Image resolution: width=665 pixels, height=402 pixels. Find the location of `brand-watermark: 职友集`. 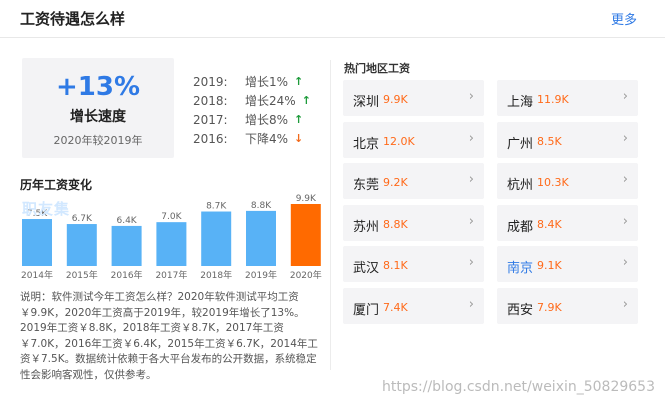

brand-watermark: 职友集 is located at coordinates (46, 209).